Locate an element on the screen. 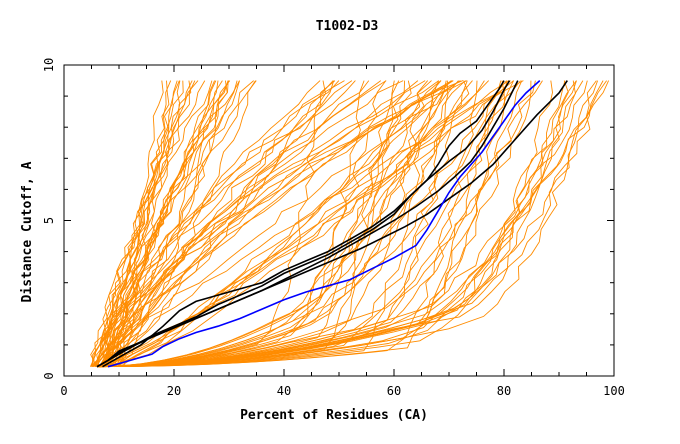  x-tick-label: 20 is located at coordinates (174, 391).